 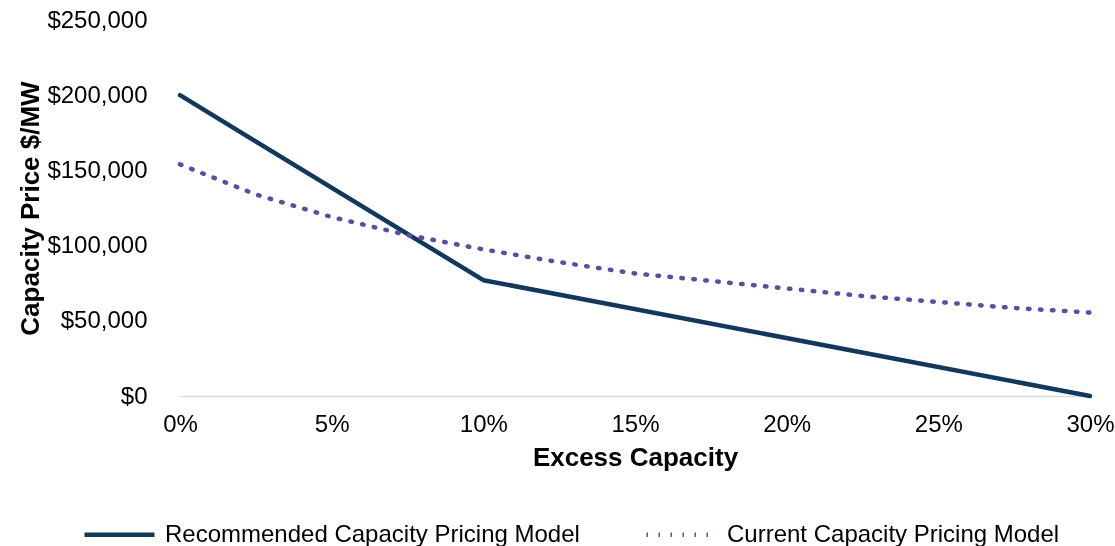 I want to click on x-tick-label: 15%, so click(x=635, y=423).